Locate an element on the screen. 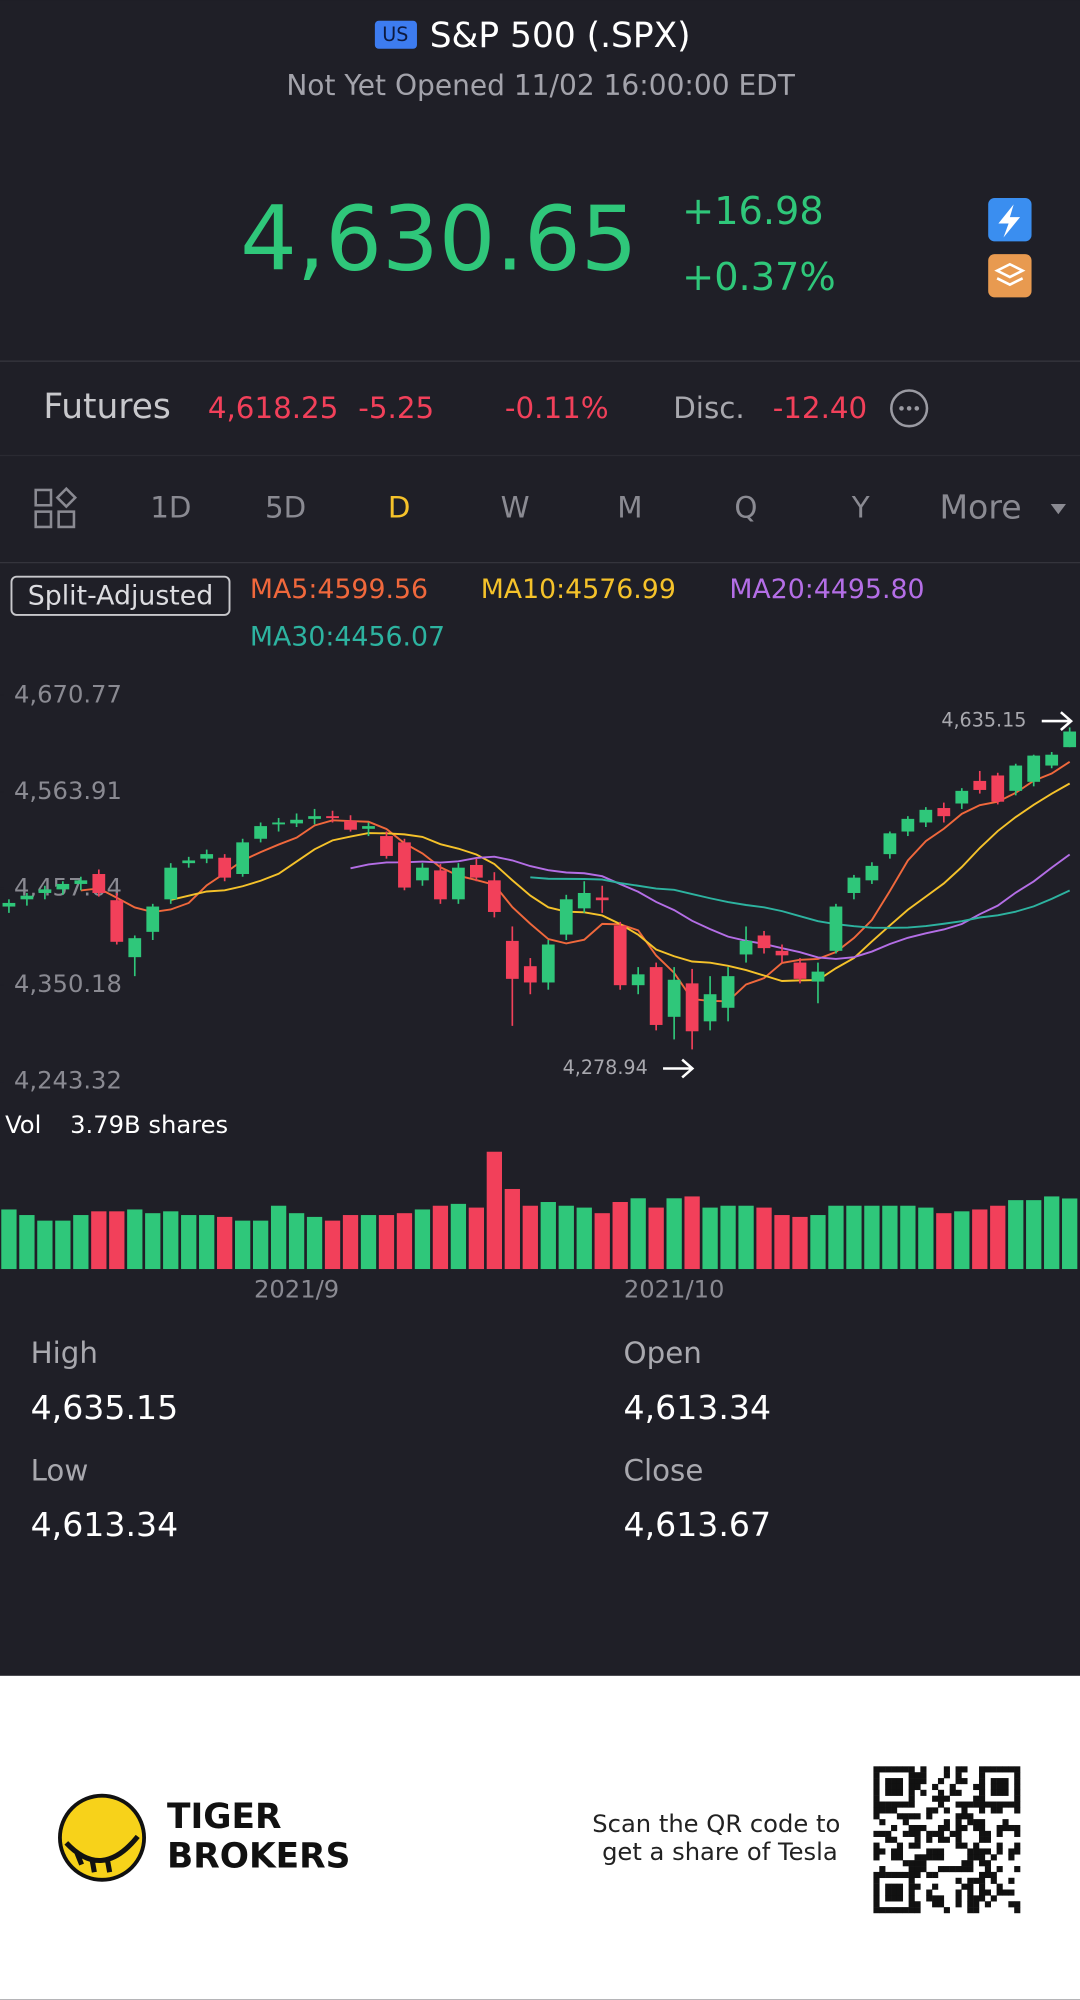 The height and width of the screenshot is (2000, 1080). futures-label: Futures is located at coordinates (107, 407).